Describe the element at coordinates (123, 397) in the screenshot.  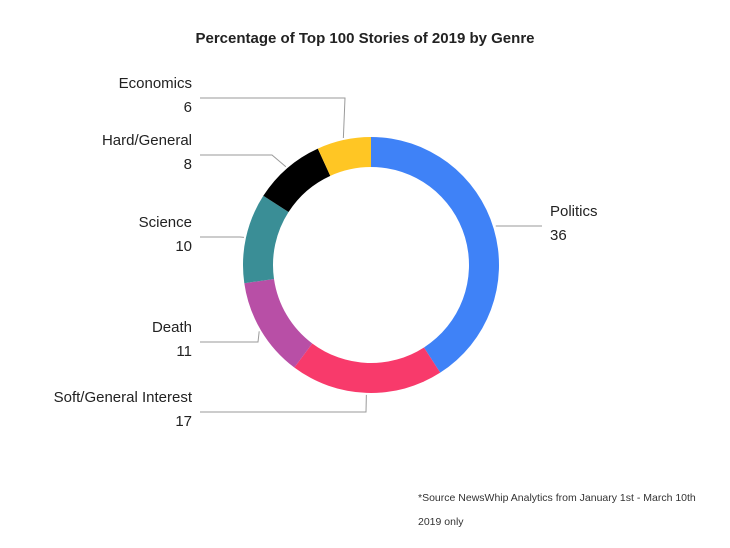
I see `data-label-name-soft-general-interest: Soft/General Interest` at that location.